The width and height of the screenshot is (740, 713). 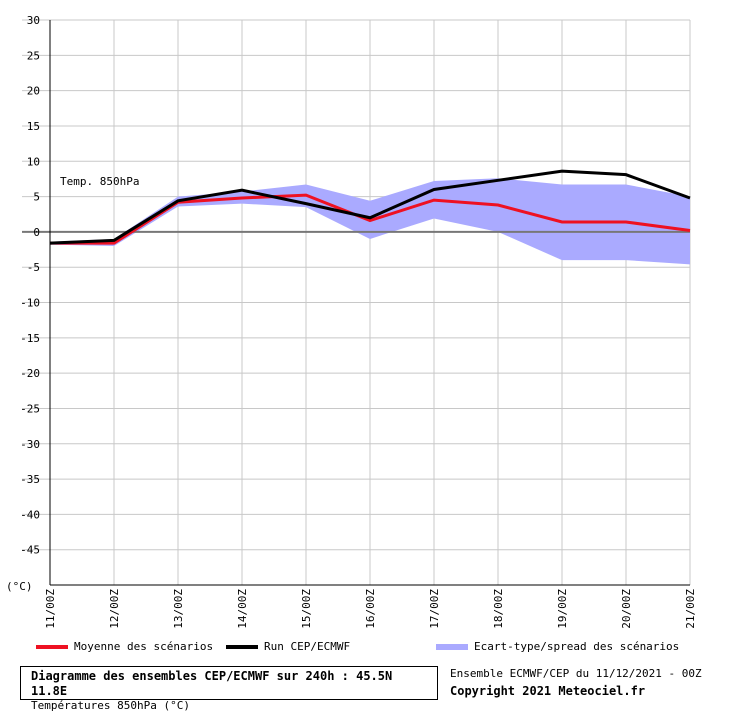 What do you see at coordinates (30, 408) in the screenshot?
I see `y-tick-label: -25` at bounding box center [30, 408].